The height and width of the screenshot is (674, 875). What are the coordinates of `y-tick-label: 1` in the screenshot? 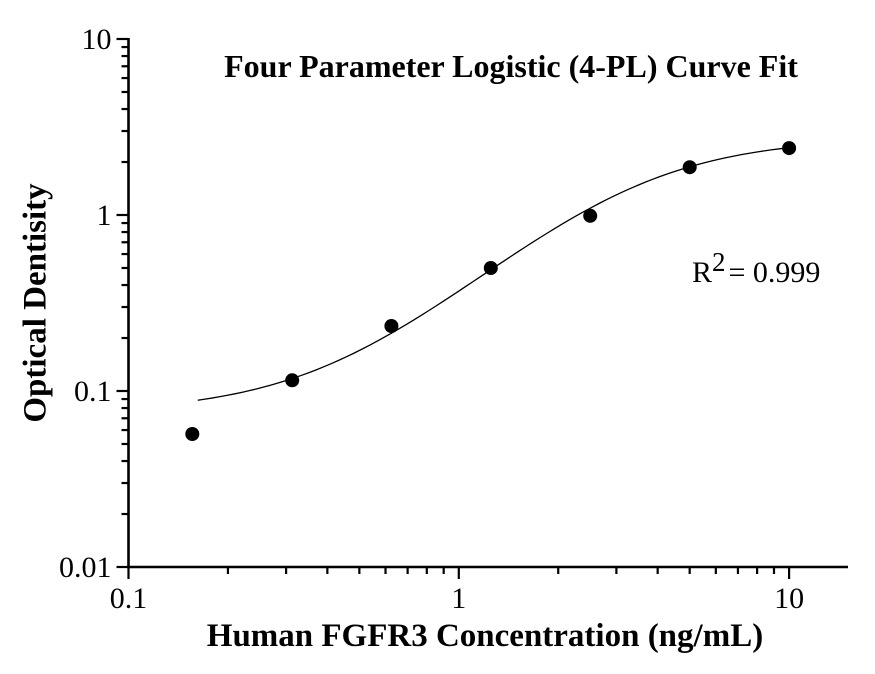 It's located at (104, 215).